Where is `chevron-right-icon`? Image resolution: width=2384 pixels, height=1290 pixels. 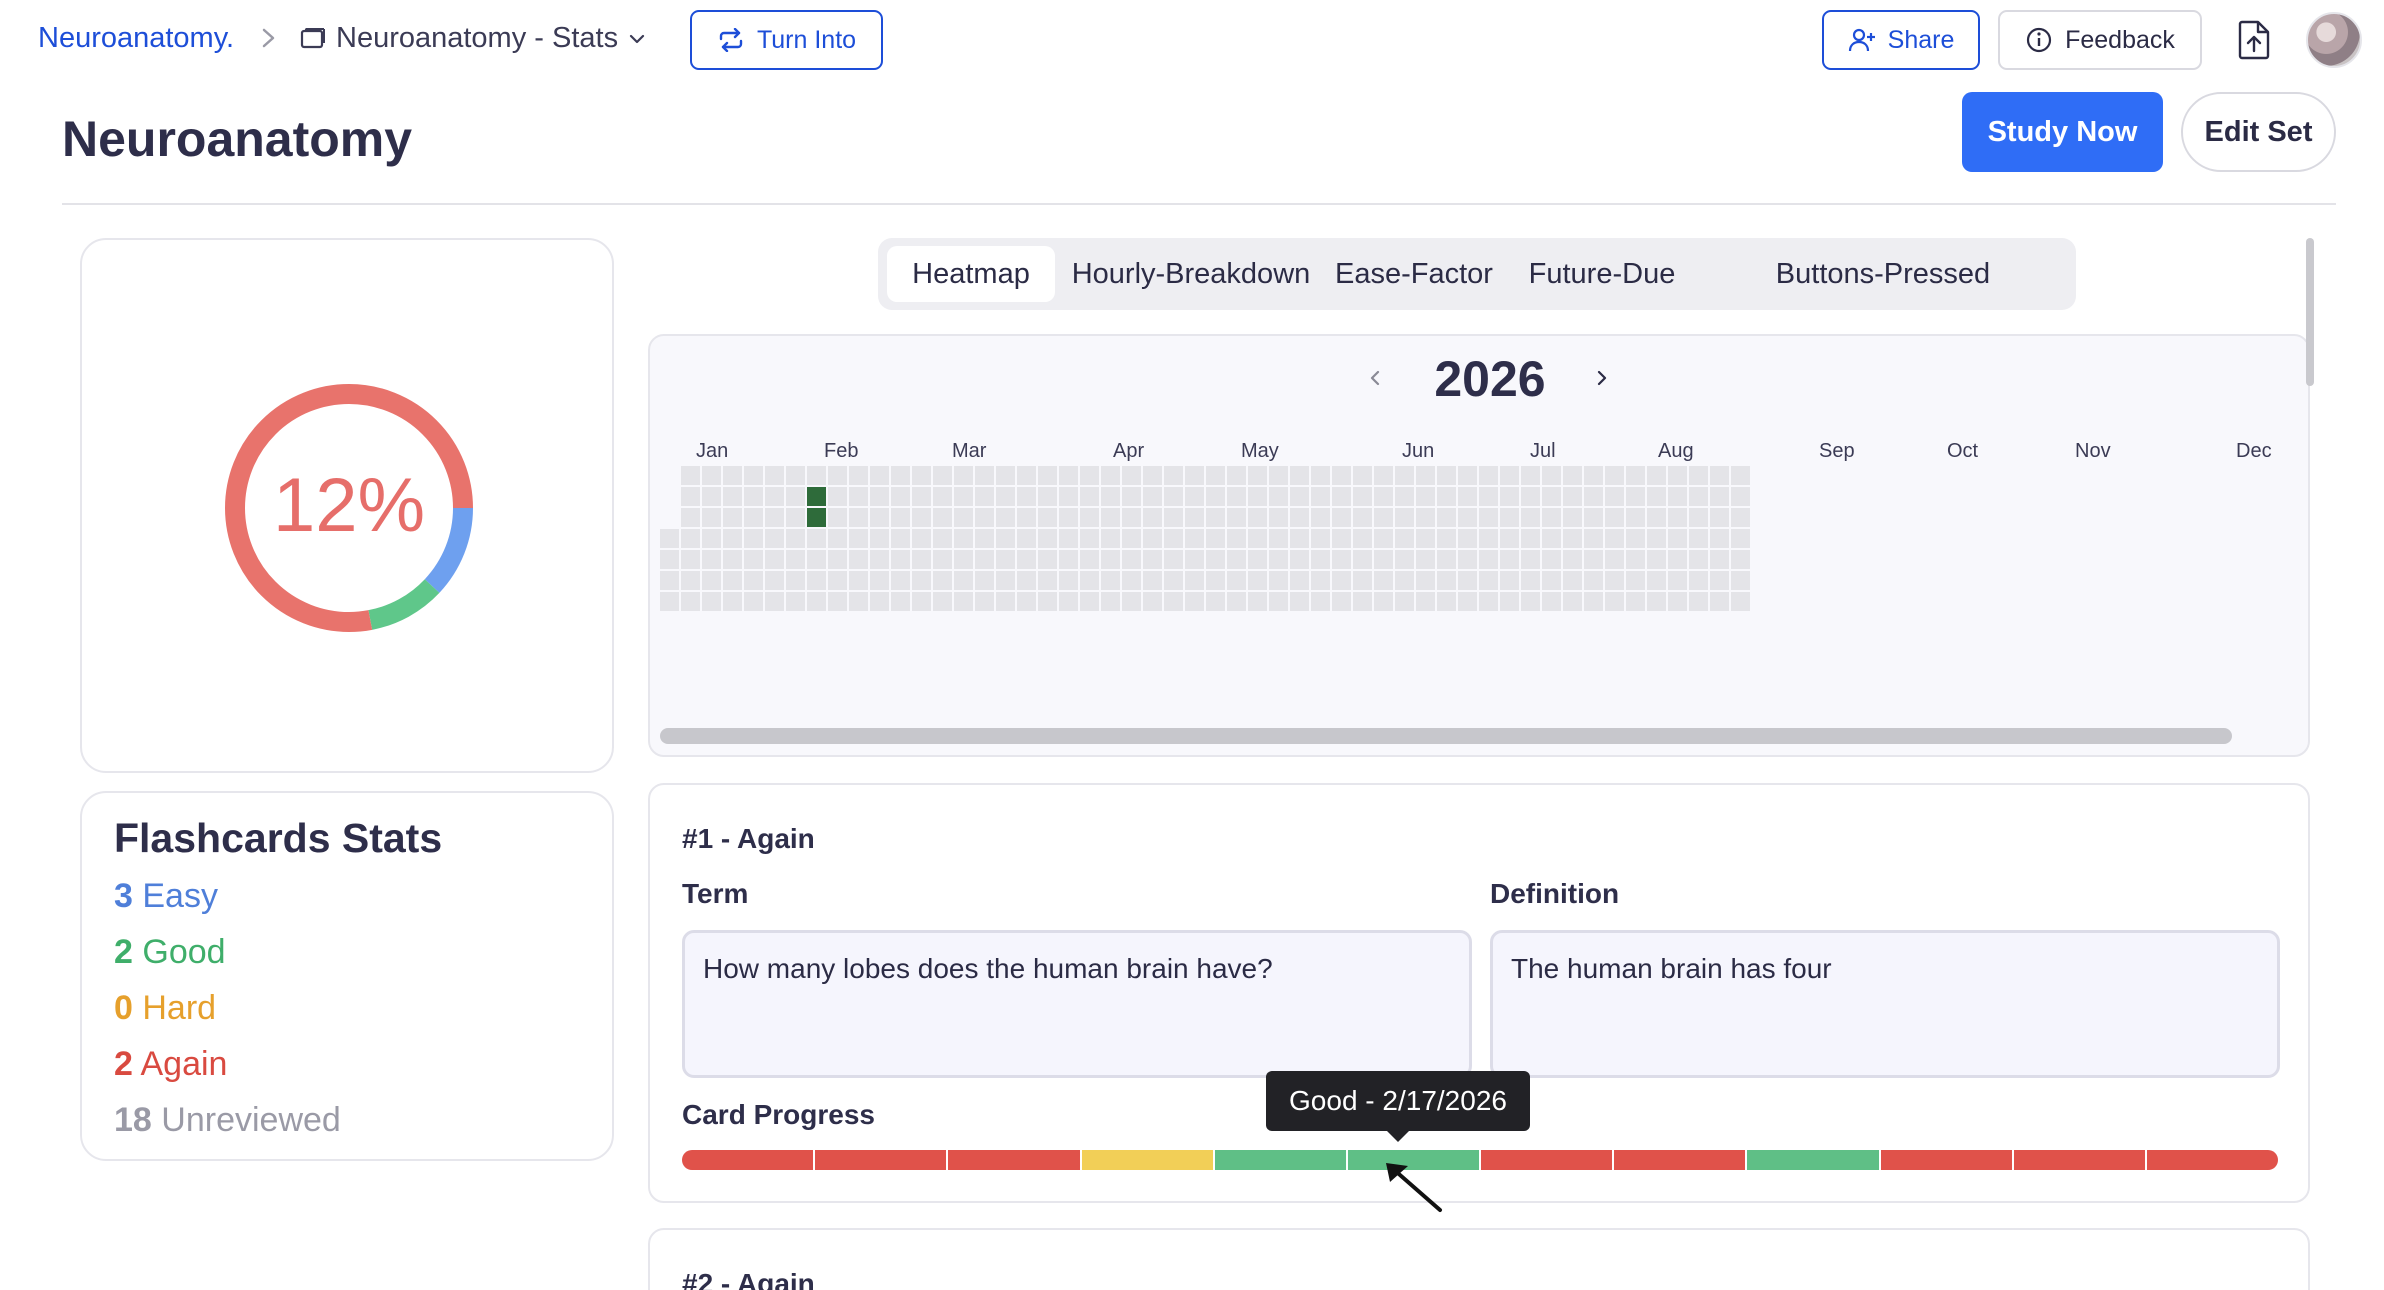
chevron-right-icon is located at coordinates (1602, 378).